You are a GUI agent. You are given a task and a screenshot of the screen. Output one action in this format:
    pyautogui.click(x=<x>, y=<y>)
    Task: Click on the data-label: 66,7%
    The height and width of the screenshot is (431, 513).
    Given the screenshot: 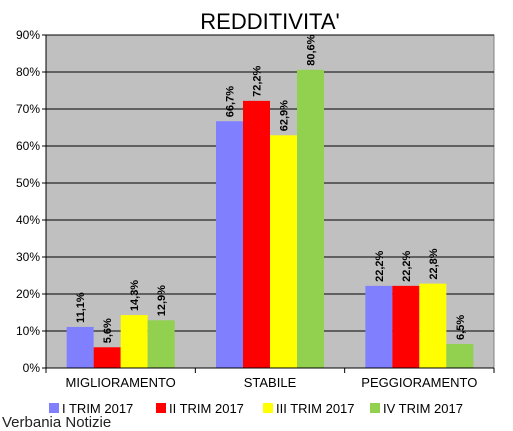 What is the action you would take?
    pyautogui.click(x=231, y=101)
    